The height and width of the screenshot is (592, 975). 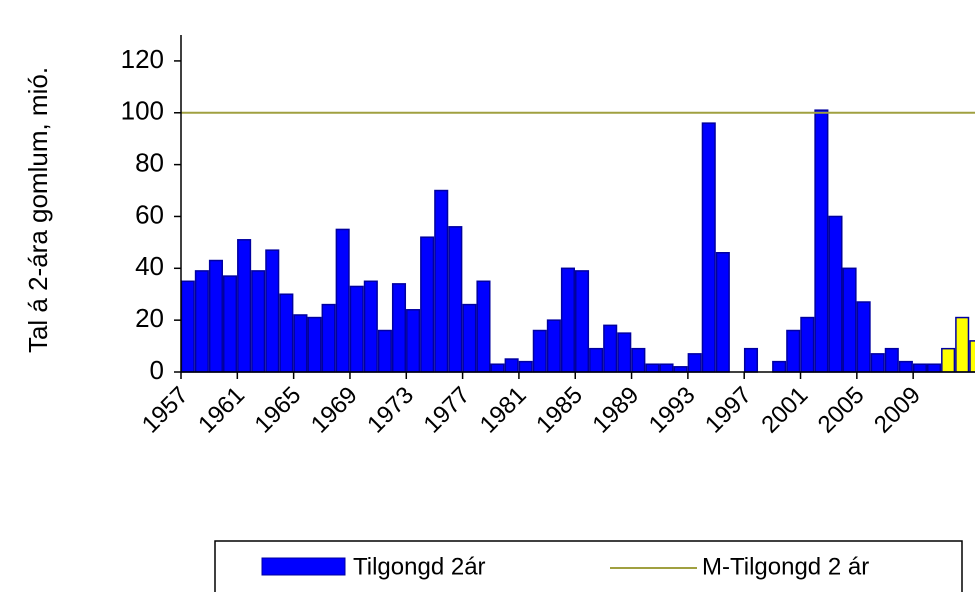 What do you see at coordinates (149, 318) in the screenshot?
I see `y-tick-label: 20` at bounding box center [149, 318].